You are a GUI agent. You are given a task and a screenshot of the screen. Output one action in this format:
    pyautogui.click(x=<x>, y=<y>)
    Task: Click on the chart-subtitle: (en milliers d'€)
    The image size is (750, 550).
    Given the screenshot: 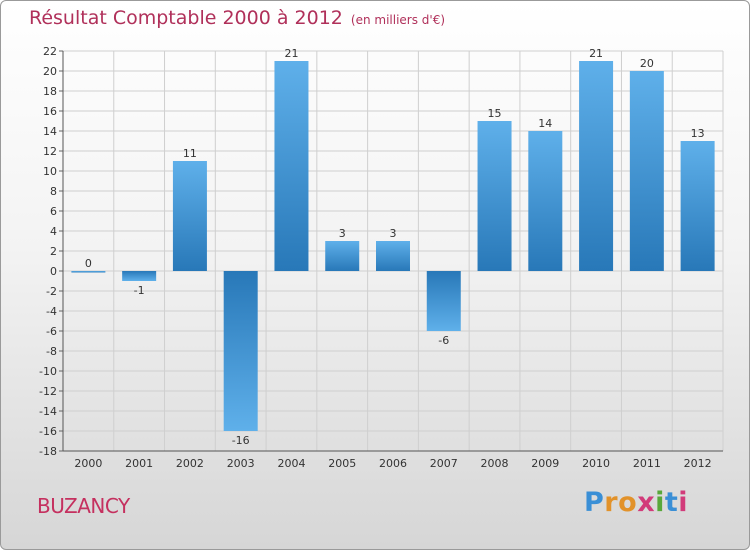 What is the action you would take?
    pyautogui.click(x=398, y=20)
    